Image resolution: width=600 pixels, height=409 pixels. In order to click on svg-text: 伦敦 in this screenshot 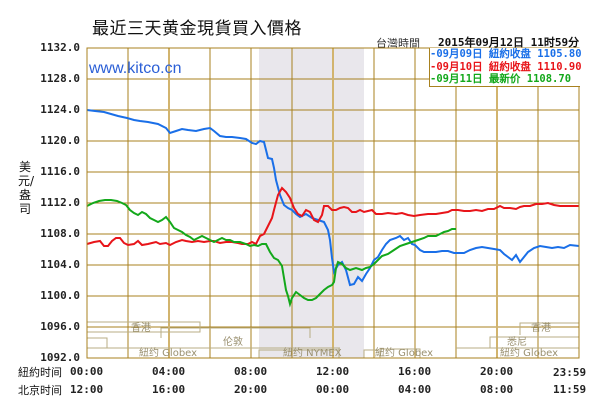, I will do `click(233, 341)`.